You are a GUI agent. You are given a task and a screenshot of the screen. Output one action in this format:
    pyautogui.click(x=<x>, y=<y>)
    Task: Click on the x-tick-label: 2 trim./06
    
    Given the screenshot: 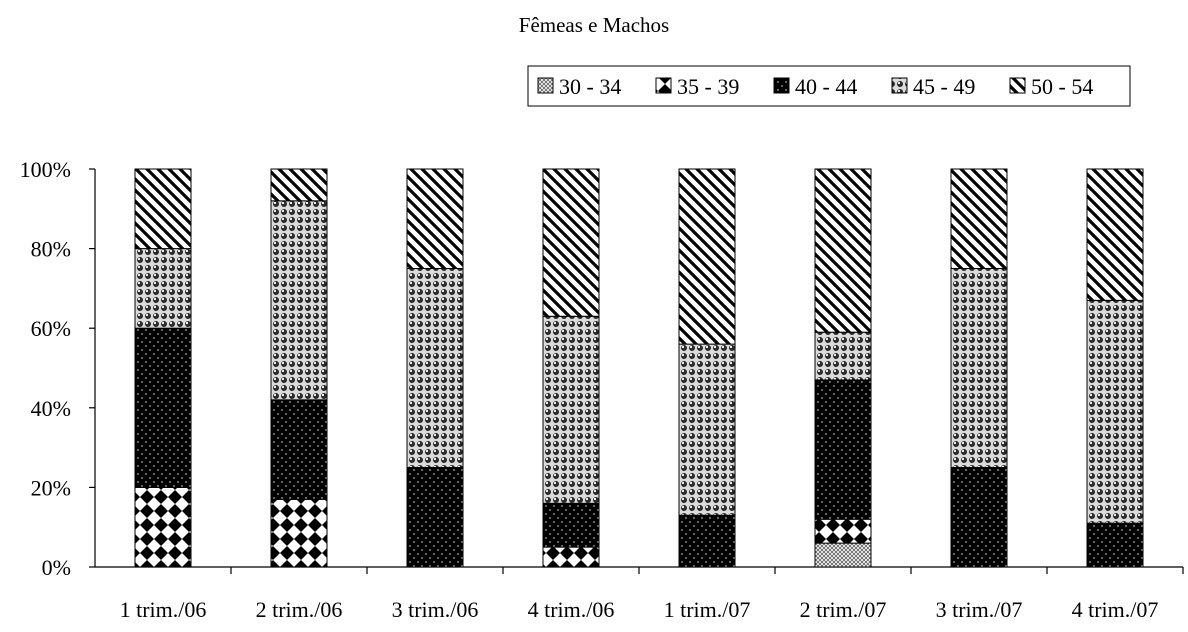 What is the action you would take?
    pyautogui.click(x=299, y=609)
    